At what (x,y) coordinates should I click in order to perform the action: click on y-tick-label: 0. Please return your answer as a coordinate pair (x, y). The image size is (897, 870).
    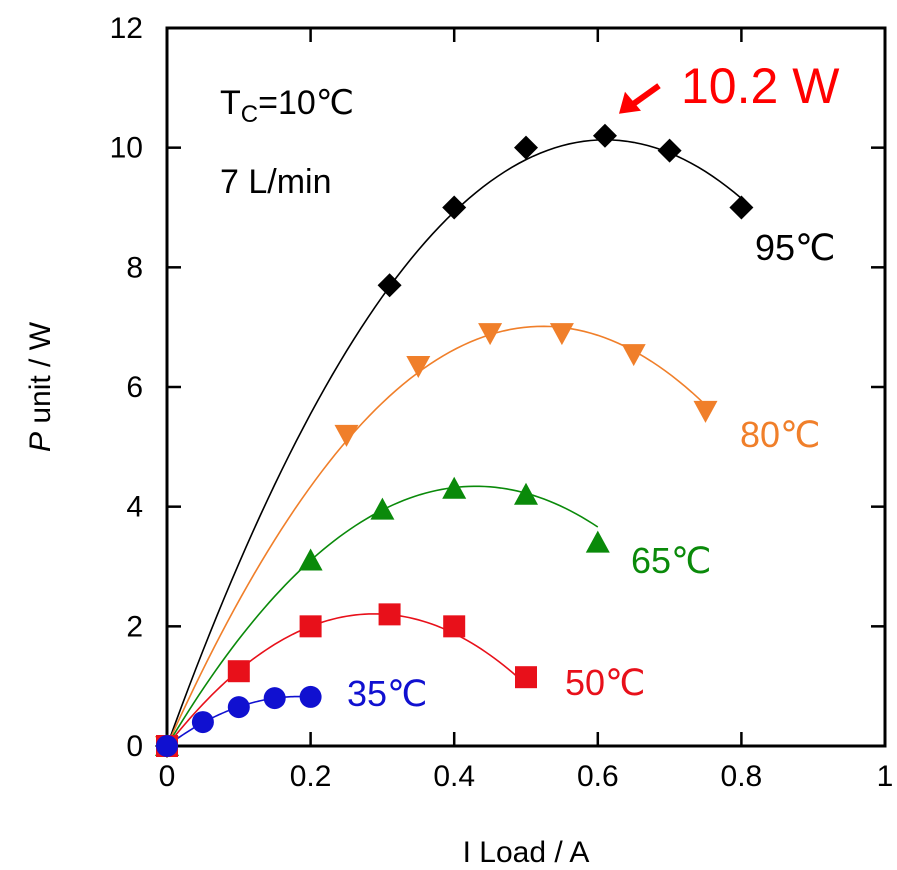
    Looking at the image, I should click on (134, 746).